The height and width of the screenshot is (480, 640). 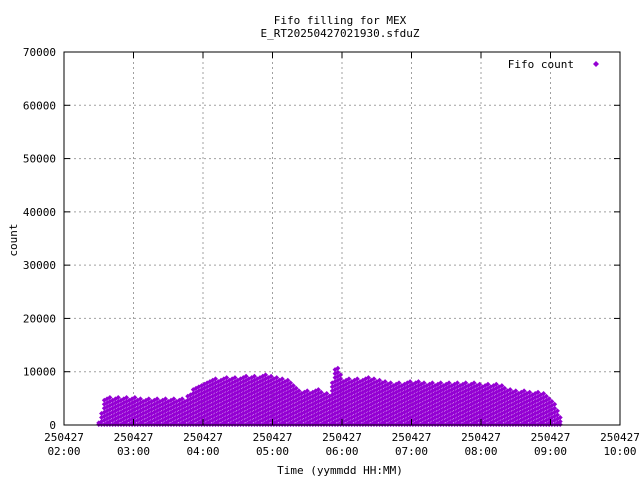 I want to click on x-tick-time: 06:00, so click(x=341, y=451).